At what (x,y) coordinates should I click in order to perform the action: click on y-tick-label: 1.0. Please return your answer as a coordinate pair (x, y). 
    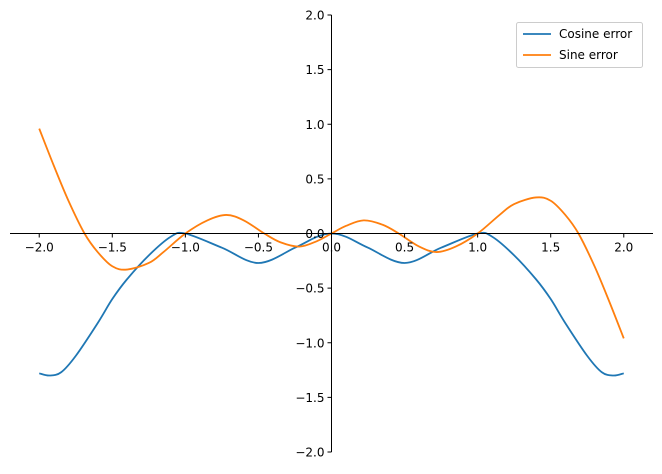
    Looking at the image, I should click on (314, 125).